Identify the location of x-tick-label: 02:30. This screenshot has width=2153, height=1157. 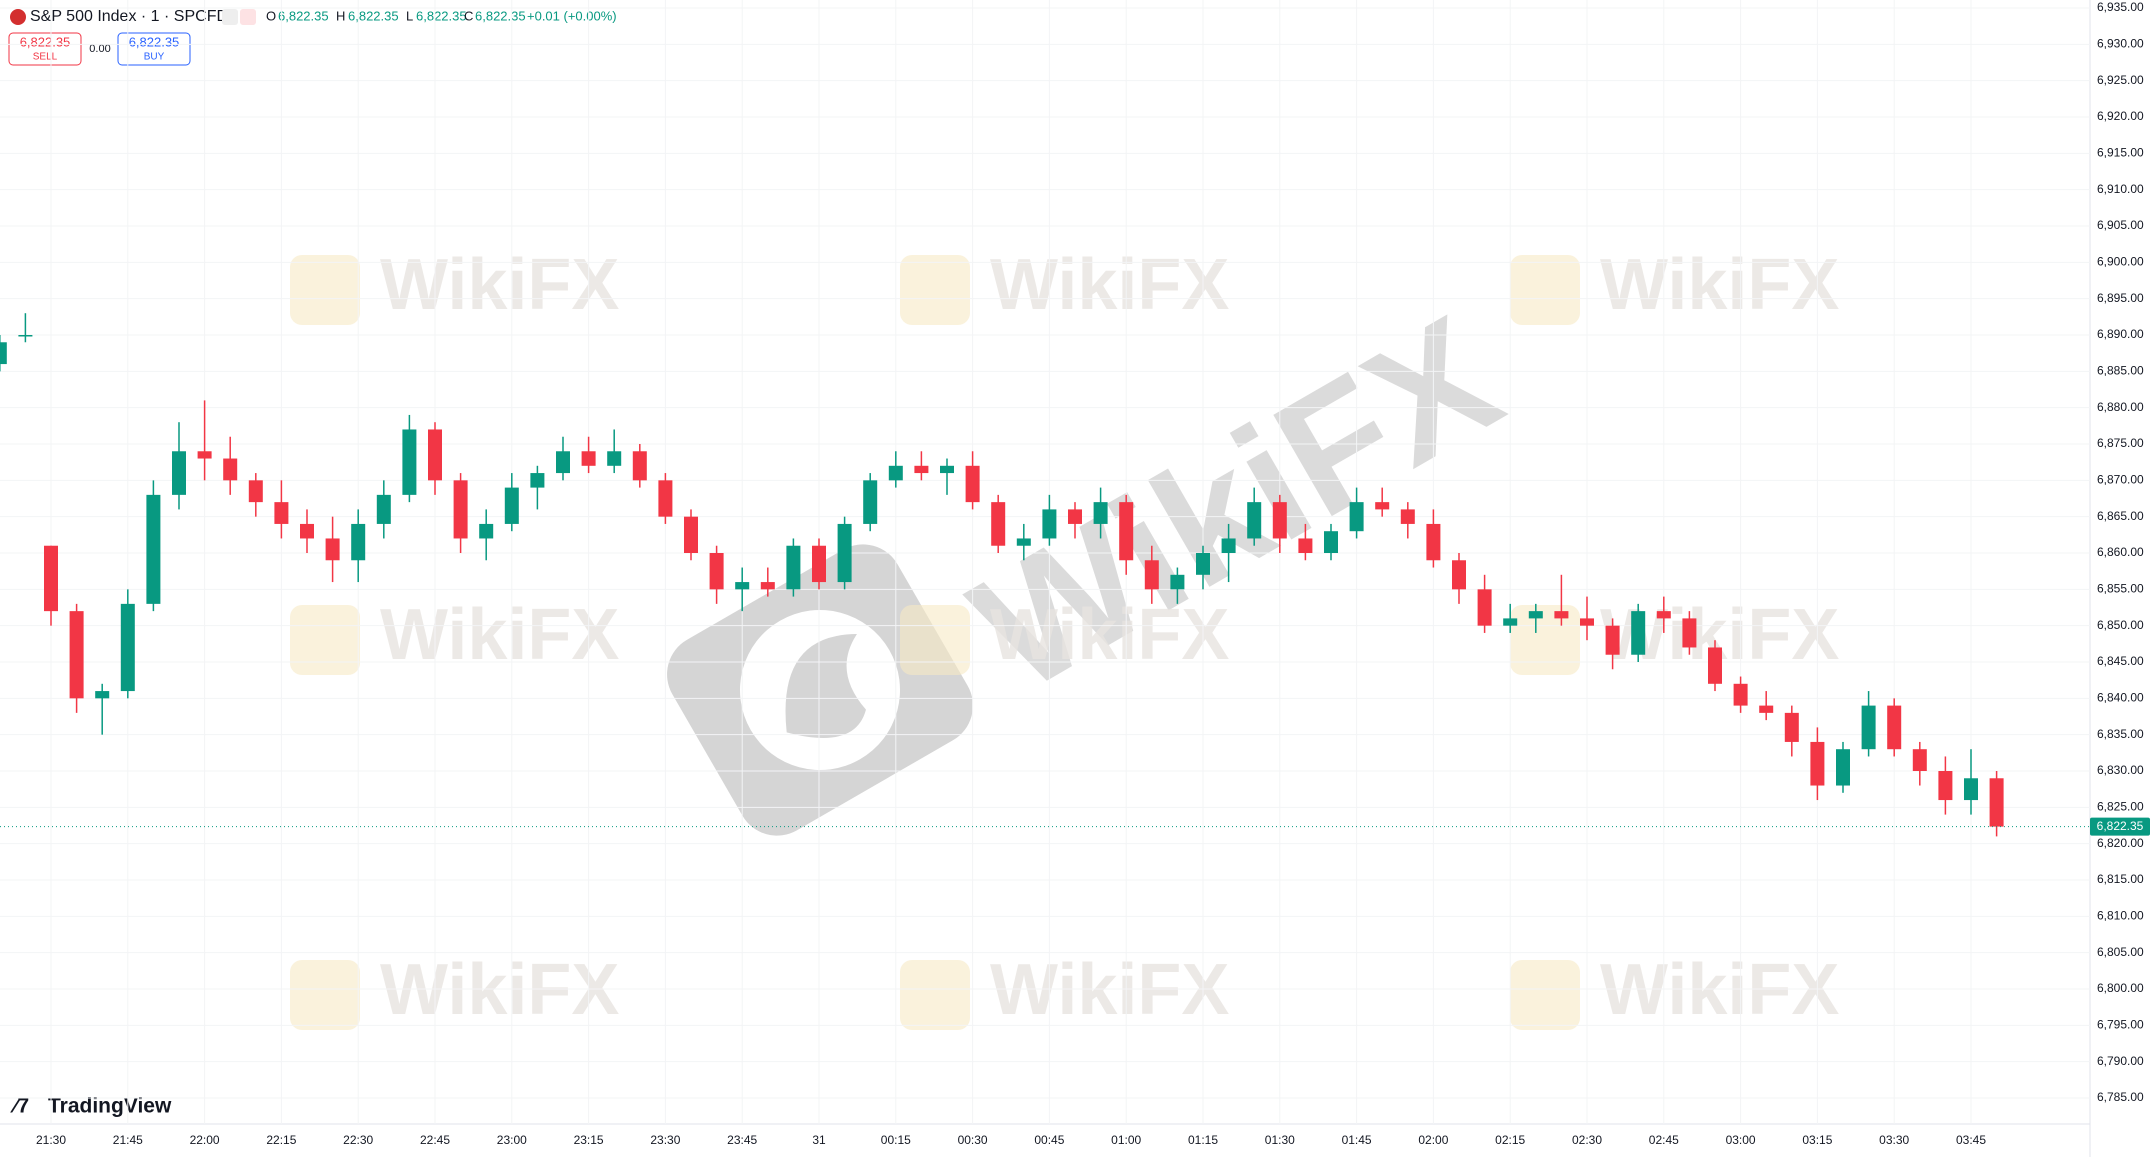
(1587, 1140).